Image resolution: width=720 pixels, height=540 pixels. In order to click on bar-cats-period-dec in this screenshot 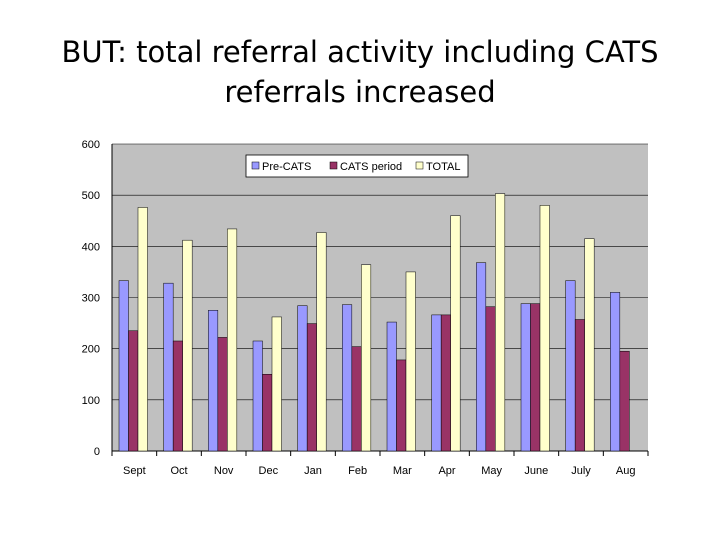, I will do `click(267, 413)`.